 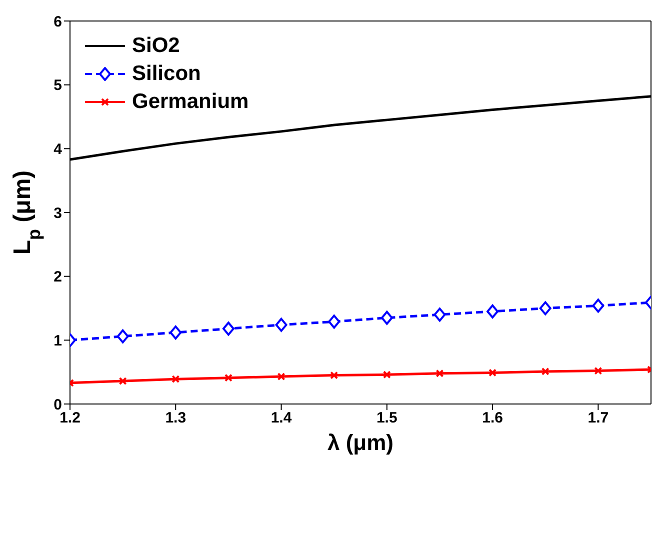 What do you see at coordinates (58, 341) in the screenshot?
I see `y-tick-label: 1` at bounding box center [58, 341].